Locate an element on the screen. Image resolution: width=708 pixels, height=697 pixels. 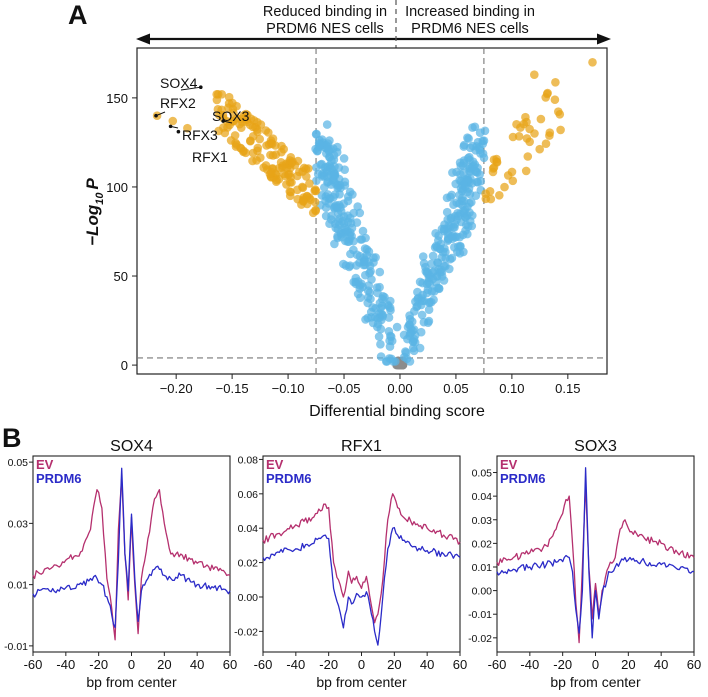
panel-label-a: A is located at coordinates (78, 15).